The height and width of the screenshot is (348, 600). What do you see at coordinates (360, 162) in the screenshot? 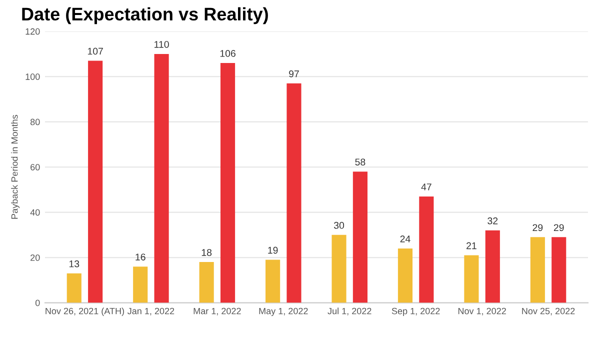
I see `data-label: 58` at bounding box center [360, 162].